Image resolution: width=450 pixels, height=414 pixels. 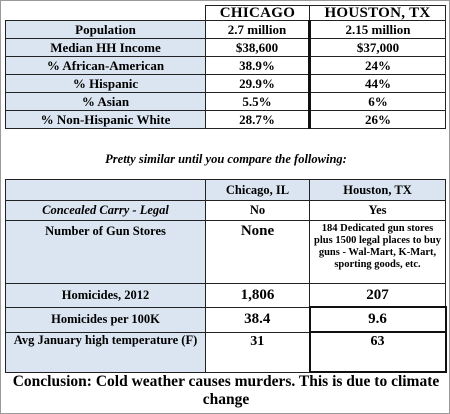 I want to click on houston-value: $37,000, so click(x=377, y=47).